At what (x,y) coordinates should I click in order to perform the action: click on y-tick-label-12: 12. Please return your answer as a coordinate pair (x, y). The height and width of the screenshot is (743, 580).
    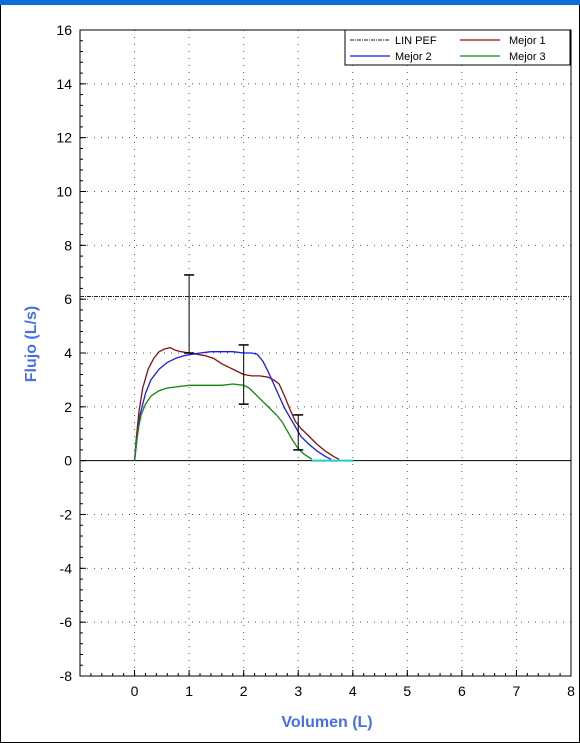
    Looking at the image, I should click on (64, 138).